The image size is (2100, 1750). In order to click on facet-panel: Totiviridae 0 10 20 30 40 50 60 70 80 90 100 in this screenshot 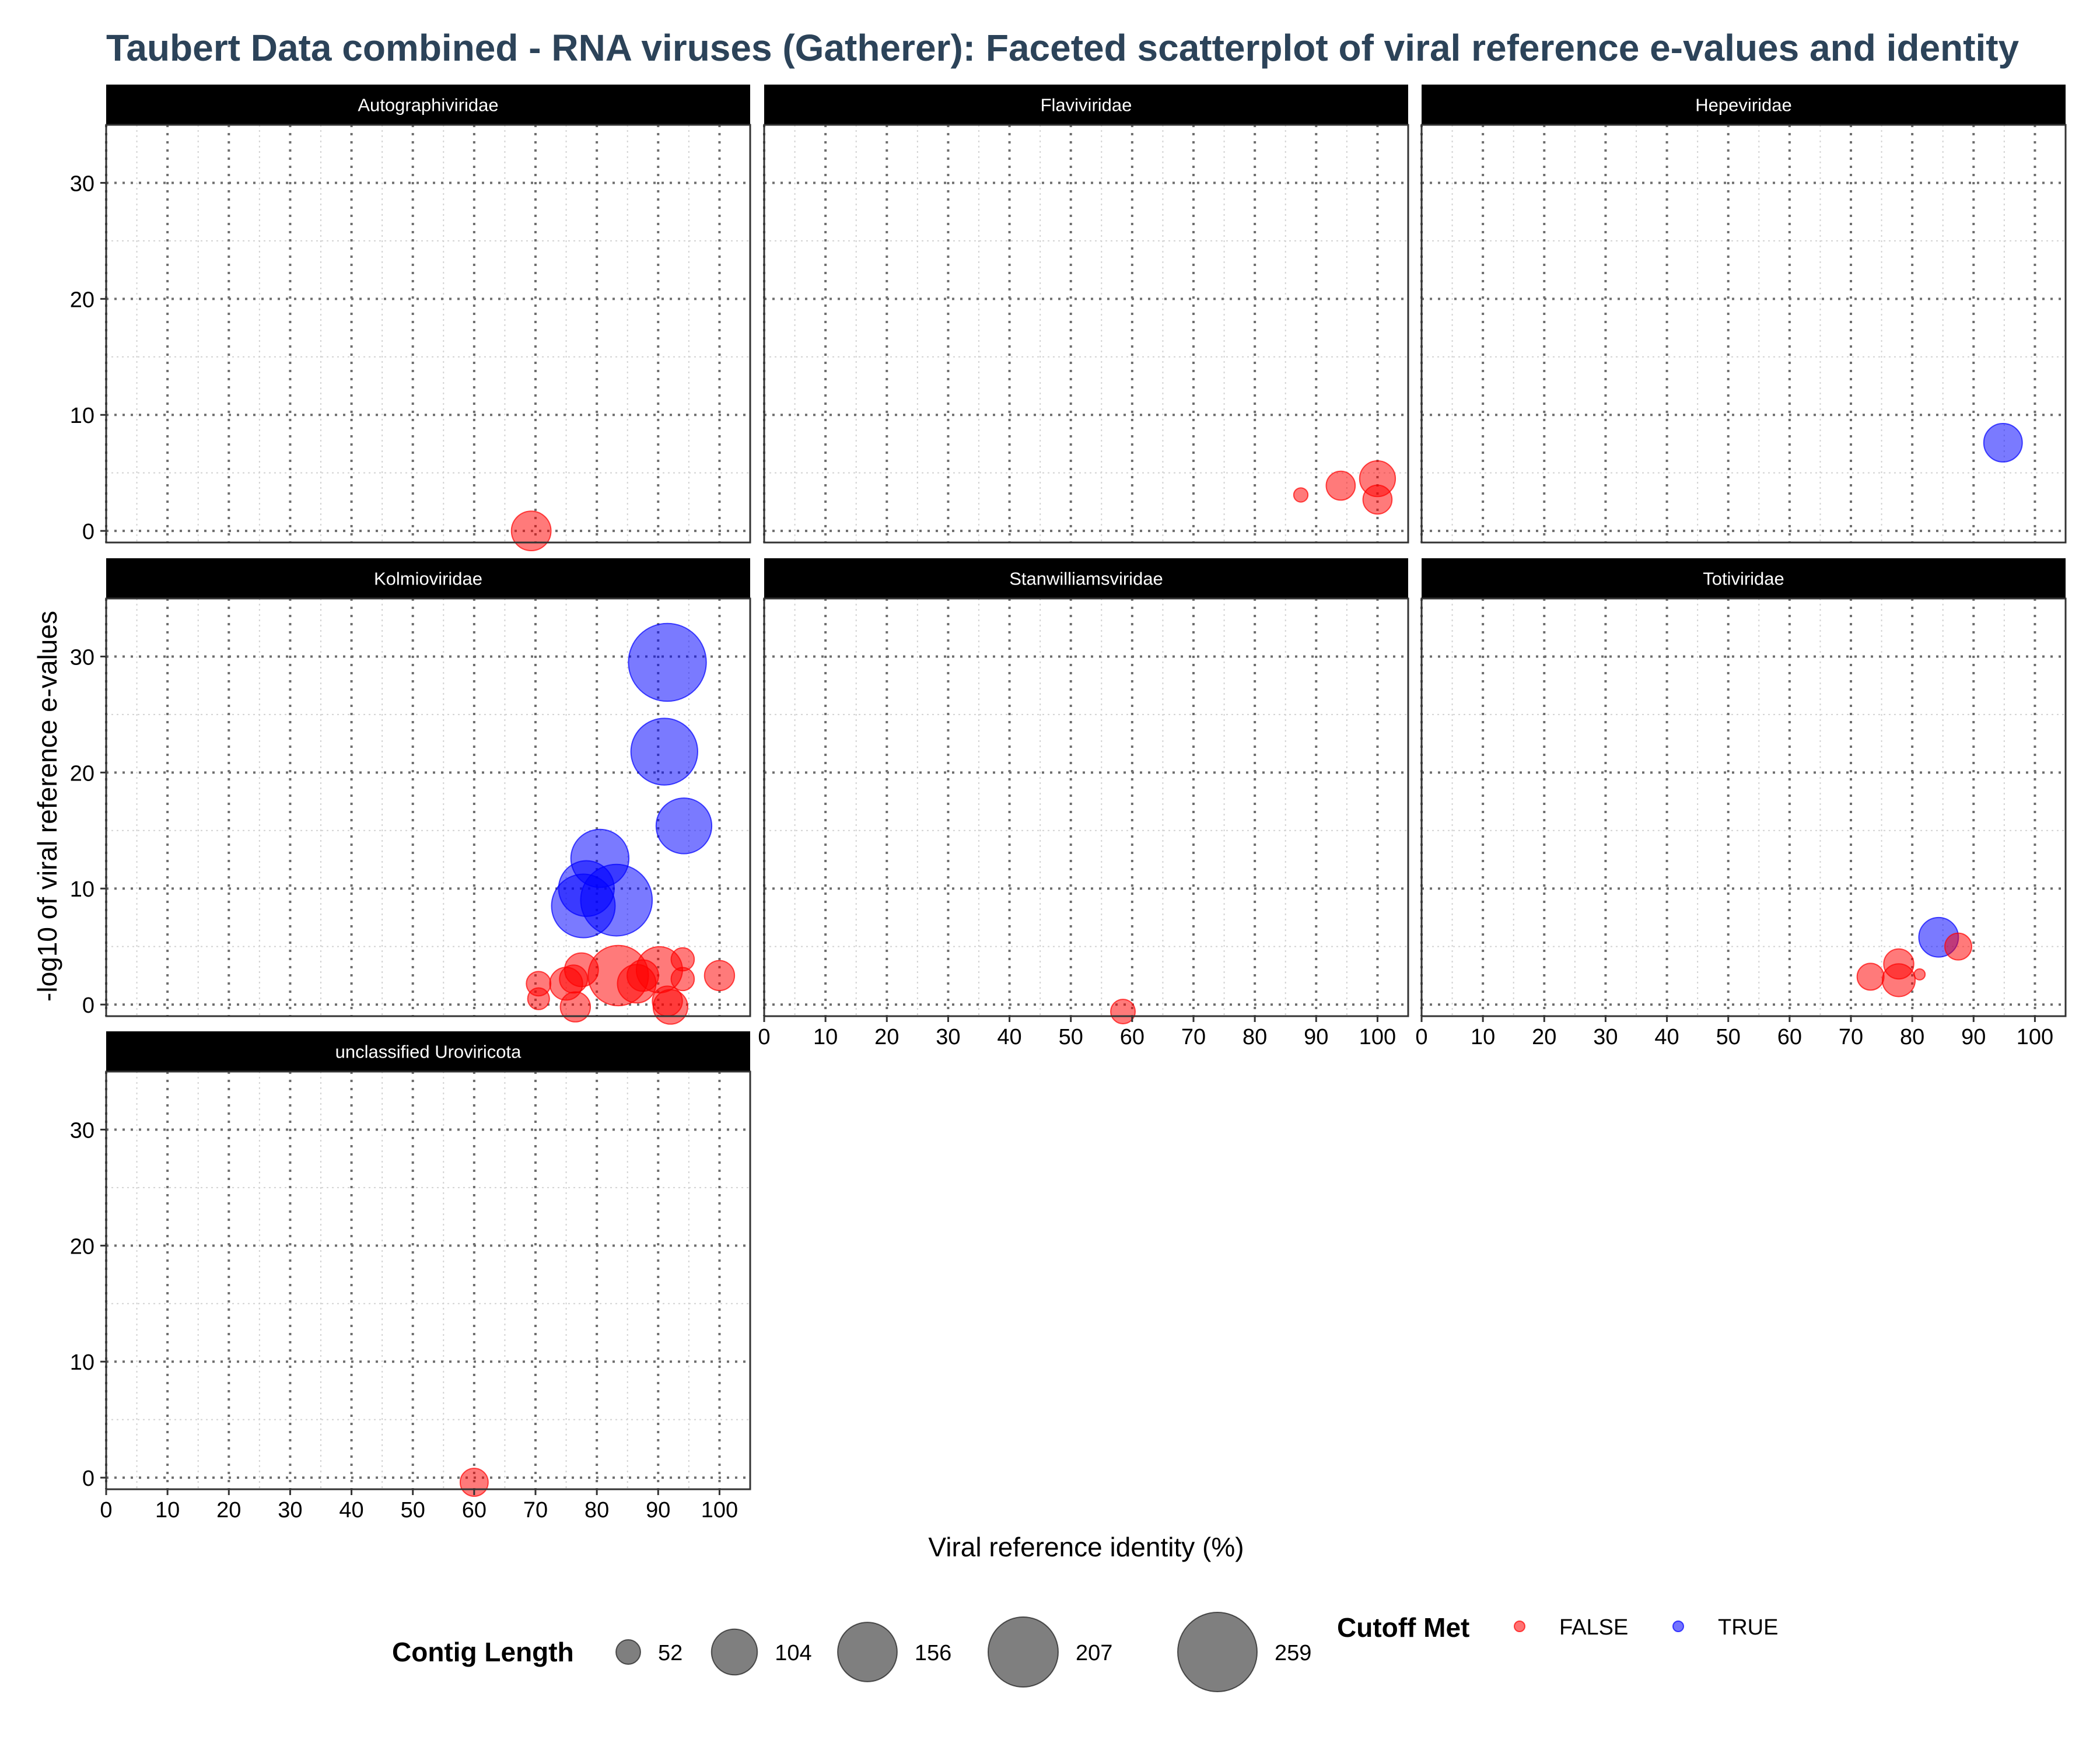, I will do `click(1741, 803)`.